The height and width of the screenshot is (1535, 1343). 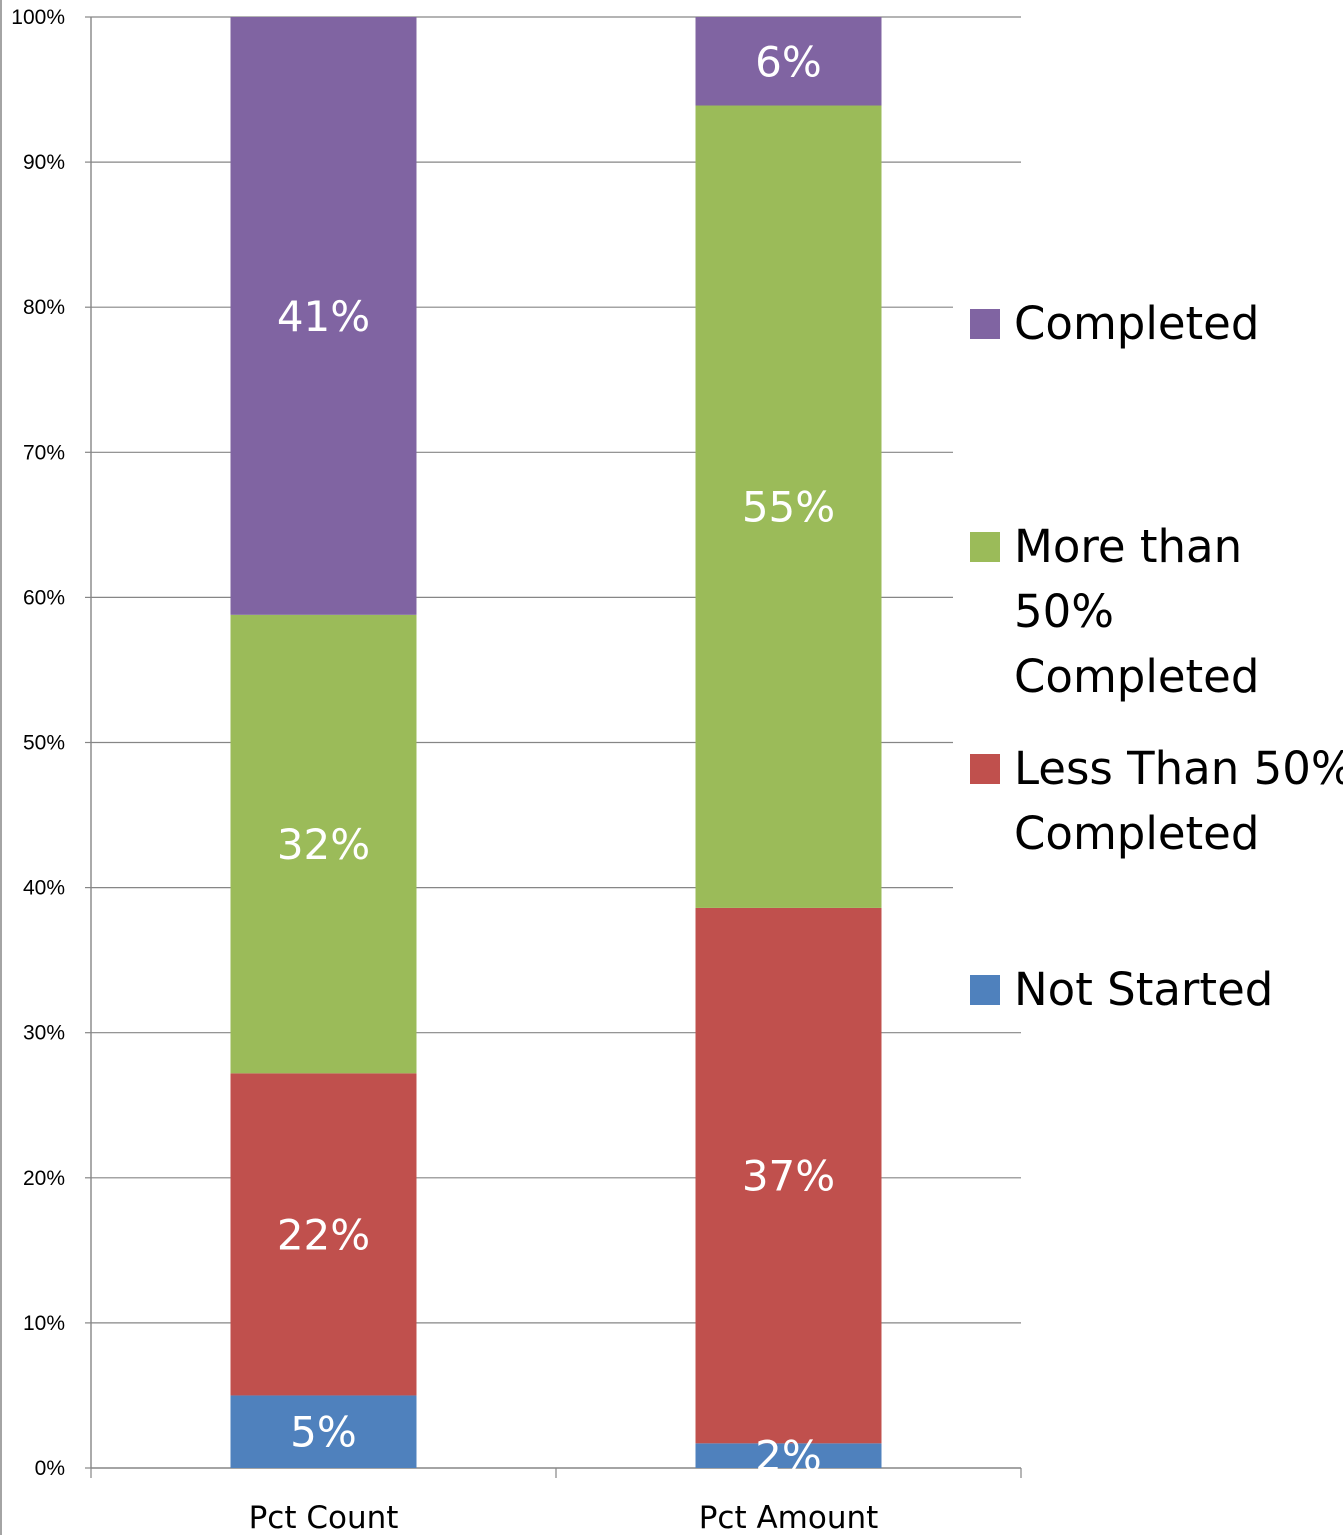 What do you see at coordinates (44, 597) in the screenshot?
I see `y-tick-label: 60%` at bounding box center [44, 597].